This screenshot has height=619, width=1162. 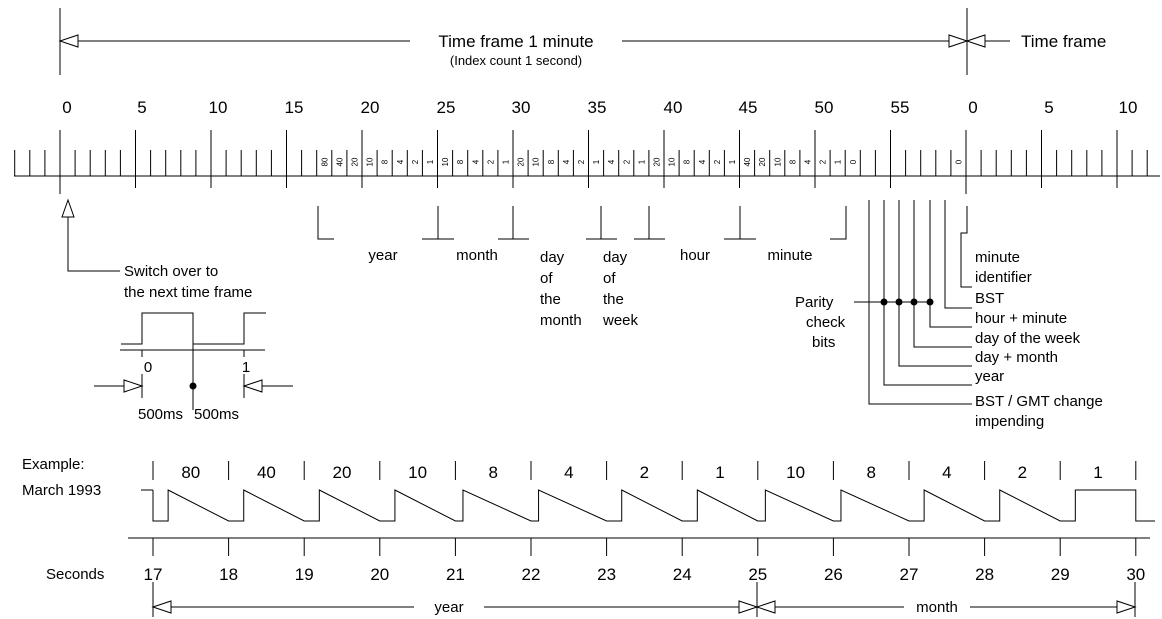 I want to click on major-scale-labels: 0 5 10 15 20 25 30 35 40 45 50 55 0 5 10, so click(x=599, y=107).